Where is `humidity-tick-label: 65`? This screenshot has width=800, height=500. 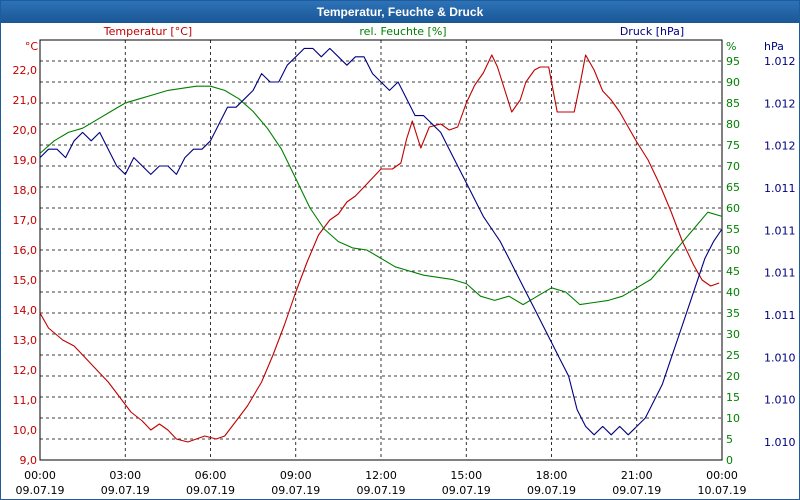 humidity-tick-label: 65 is located at coordinates (733, 187).